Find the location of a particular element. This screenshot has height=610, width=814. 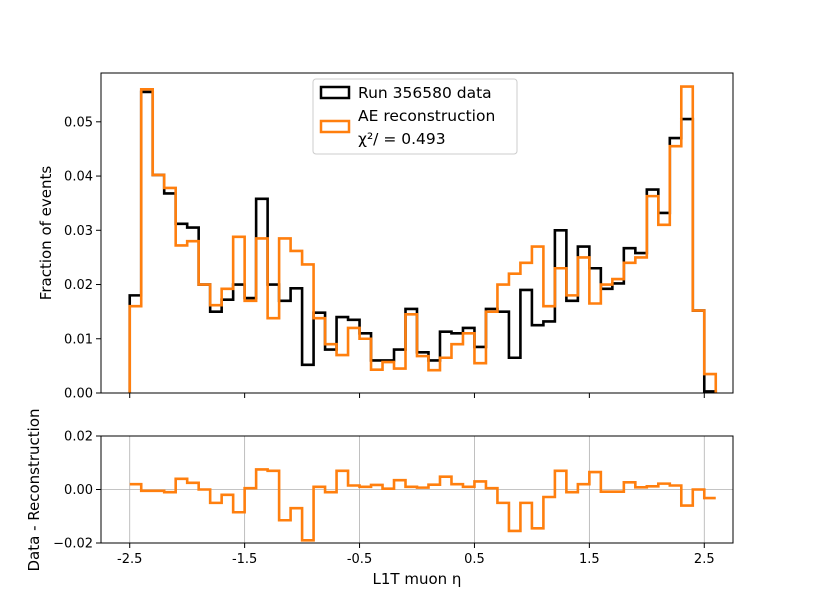

x-tick-label: -2.5 is located at coordinates (129, 559).